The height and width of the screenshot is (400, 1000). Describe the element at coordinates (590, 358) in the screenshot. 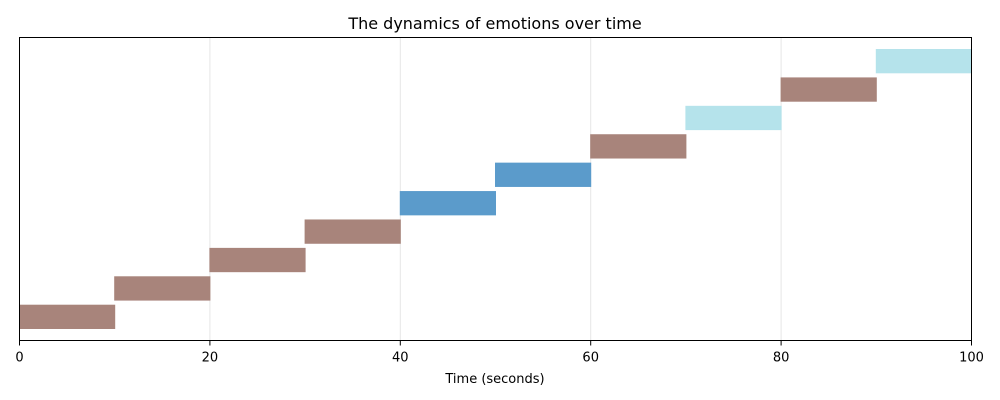

I see `x-tick-label: 60` at that location.